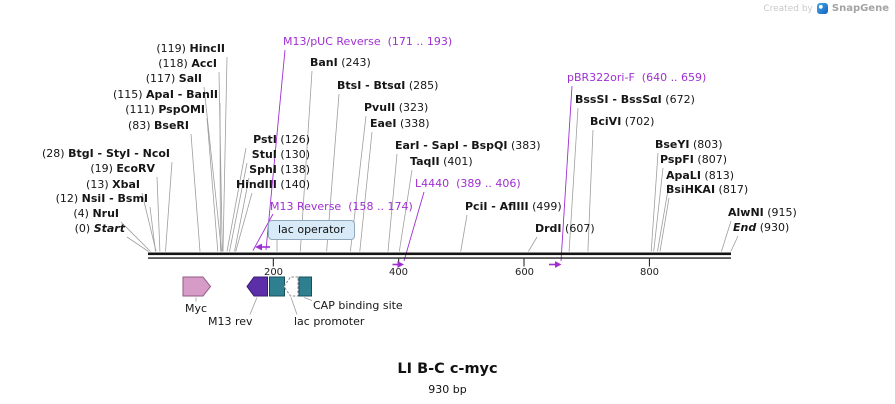 Image resolution: width=895 pixels, height=404 pixels. What do you see at coordinates (822, 8) in the screenshot?
I see `snapgene-logo-icon` at bounding box center [822, 8].